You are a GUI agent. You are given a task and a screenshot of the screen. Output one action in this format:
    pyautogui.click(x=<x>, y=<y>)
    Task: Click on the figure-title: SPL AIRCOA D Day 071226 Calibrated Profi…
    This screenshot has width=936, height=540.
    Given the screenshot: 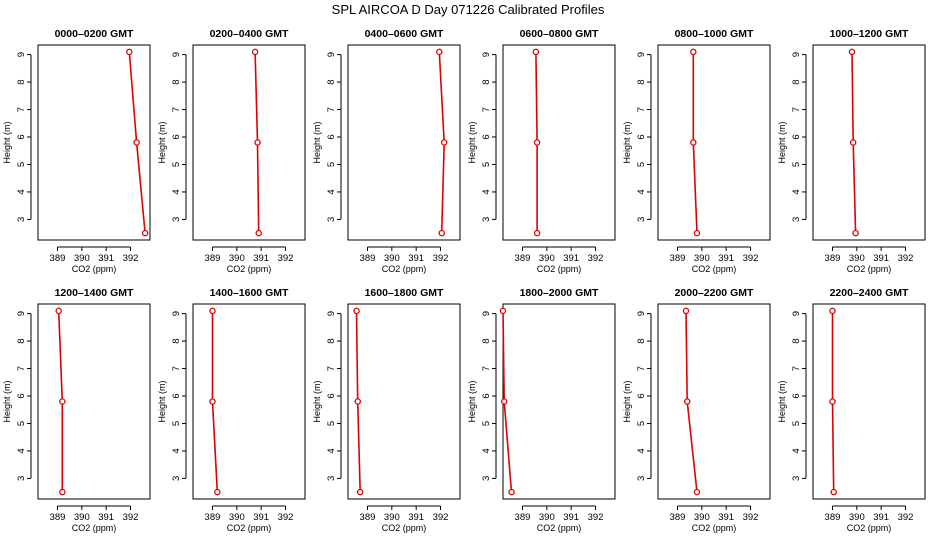 What is the action you would take?
    pyautogui.click(x=468, y=9)
    